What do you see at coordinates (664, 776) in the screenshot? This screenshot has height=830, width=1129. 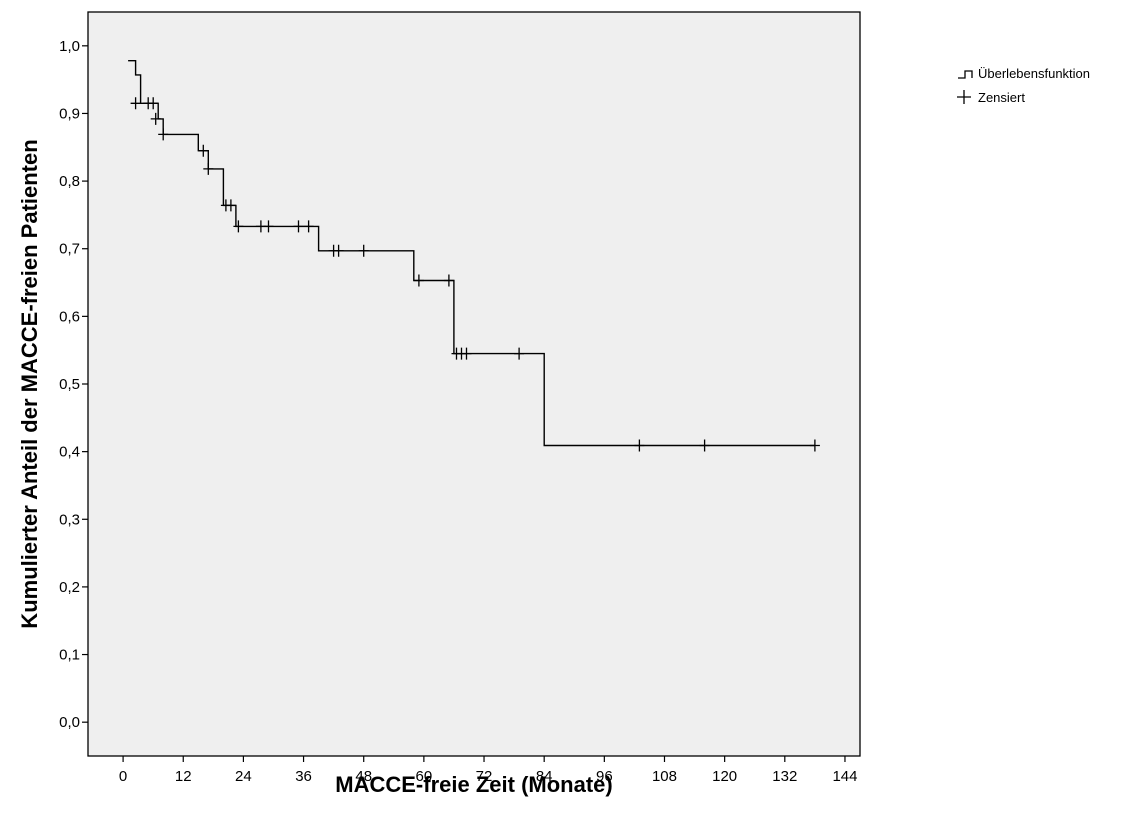 I see `x-tick-label: 108` at bounding box center [664, 776].